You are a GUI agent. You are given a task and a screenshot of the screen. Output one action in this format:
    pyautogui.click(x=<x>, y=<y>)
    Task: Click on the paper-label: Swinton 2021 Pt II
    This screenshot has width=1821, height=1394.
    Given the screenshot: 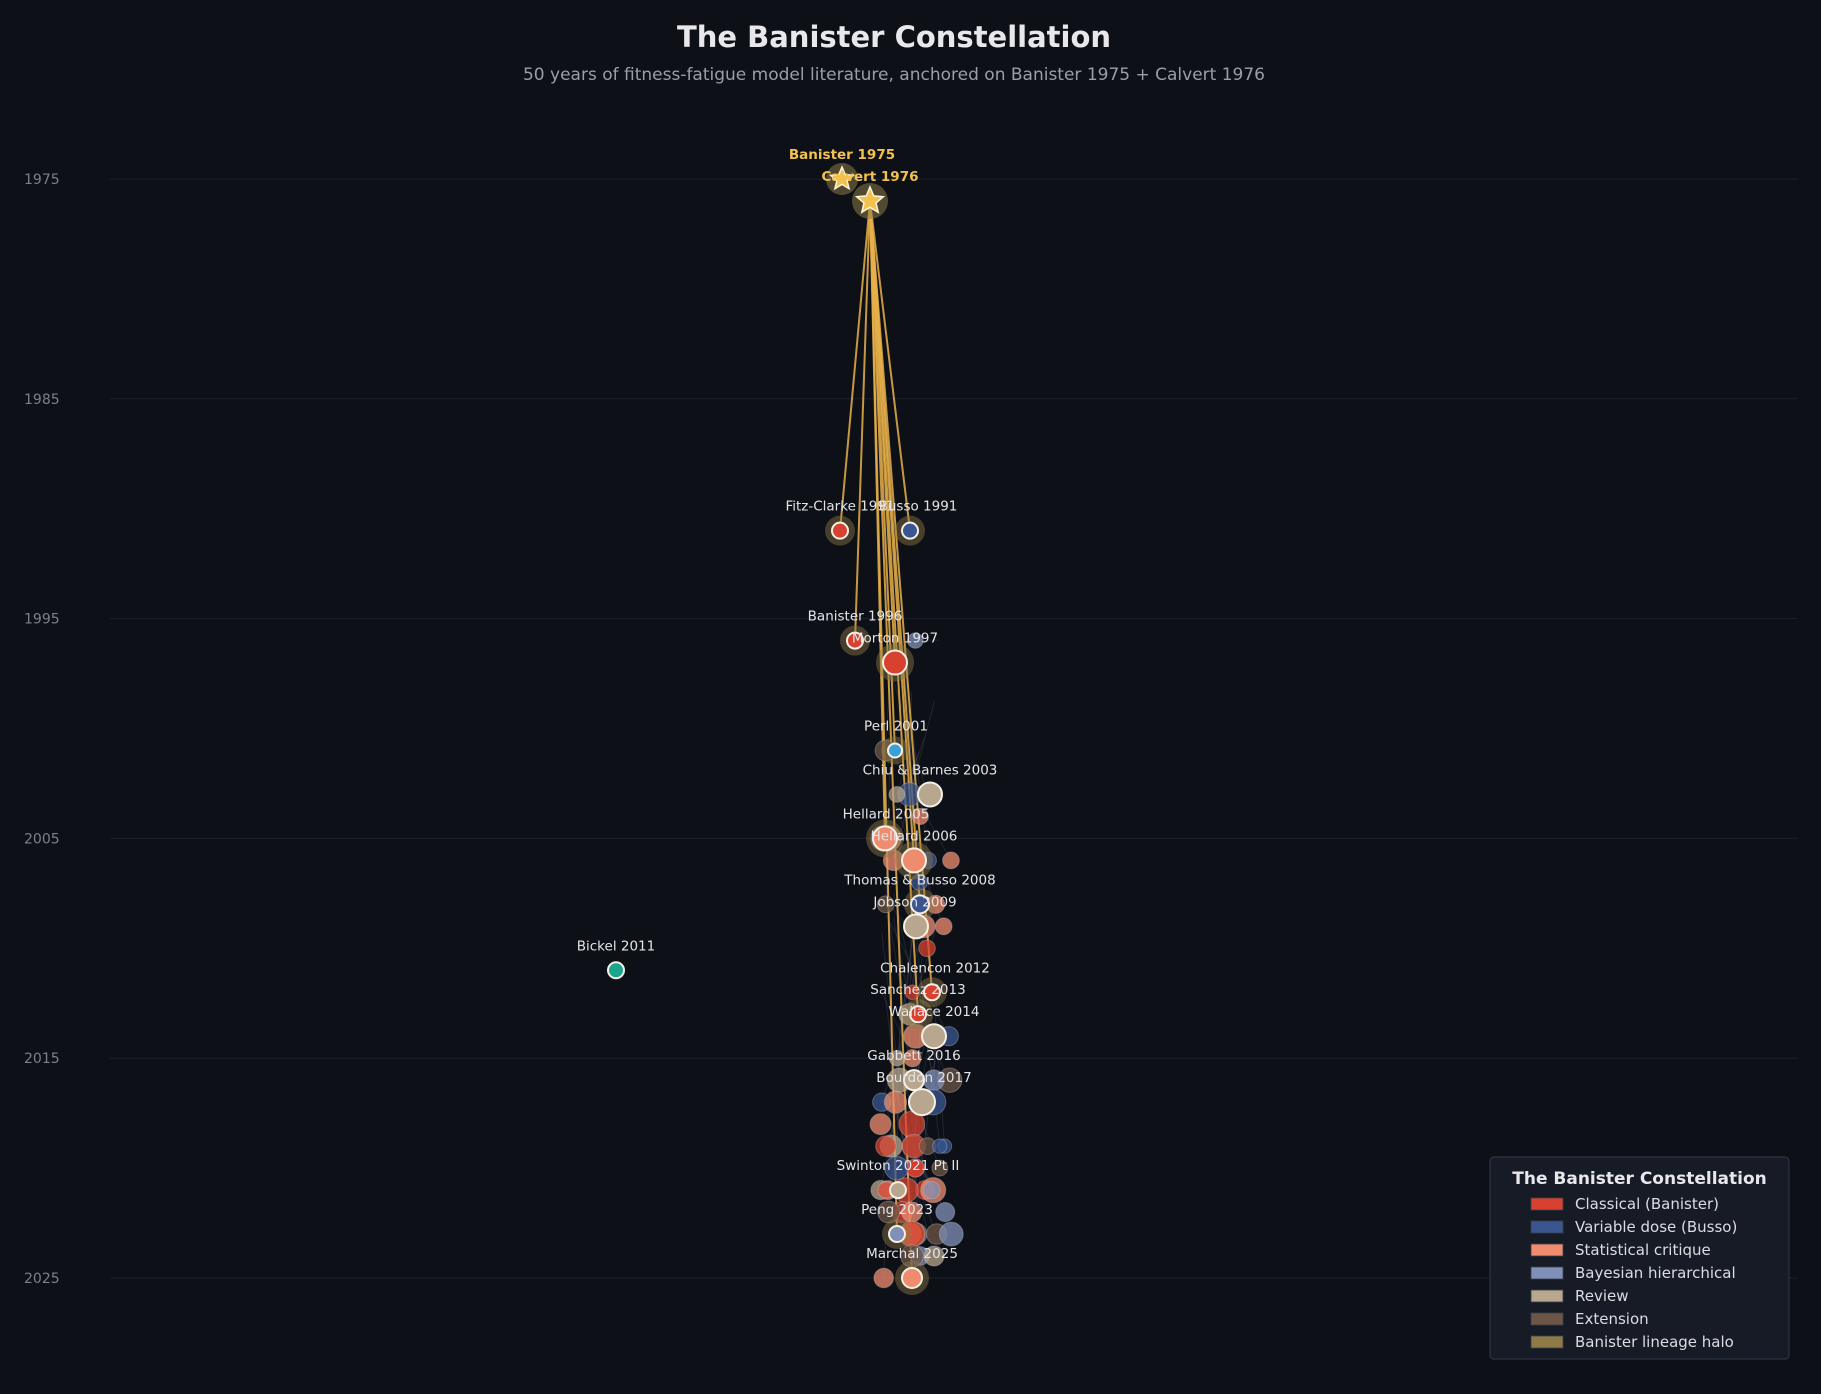 What is the action you would take?
    pyautogui.click(x=898, y=1166)
    